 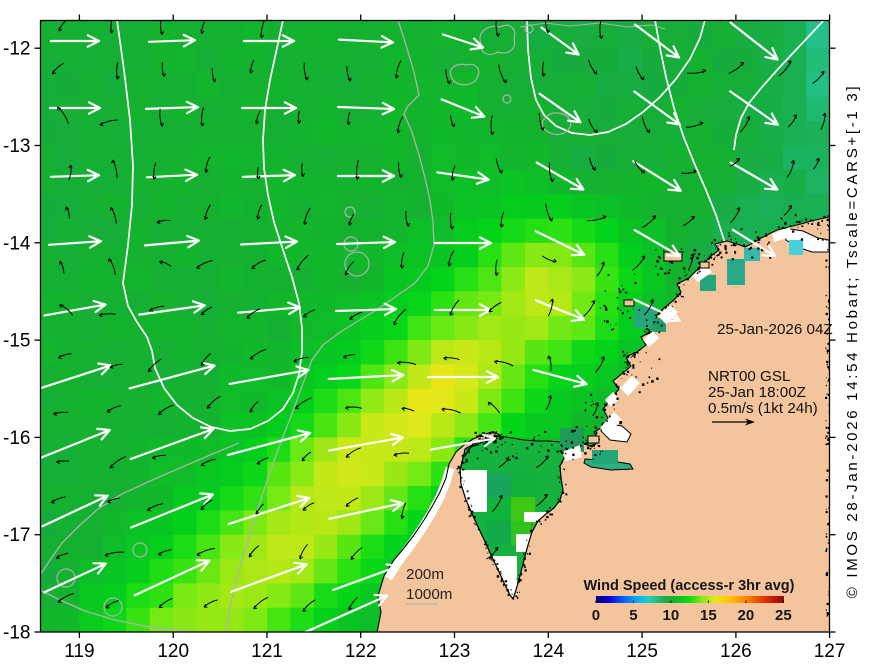 What do you see at coordinates (689, 586) in the screenshot?
I see `svg-text: Wind Speed (access-r 3hr avg)` at bounding box center [689, 586].